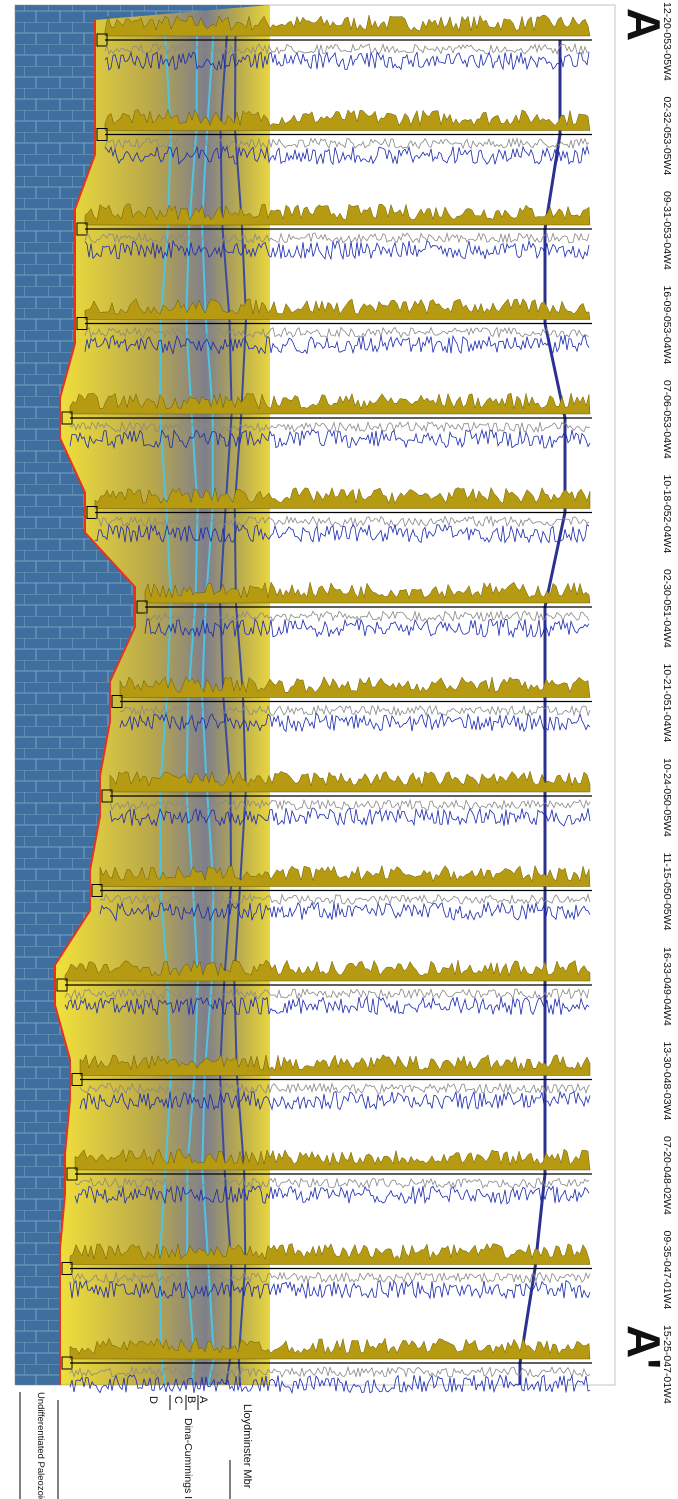  What do you see at coordinates (644, 1347) in the screenshot?
I see `section-end: A'` at bounding box center [644, 1347].